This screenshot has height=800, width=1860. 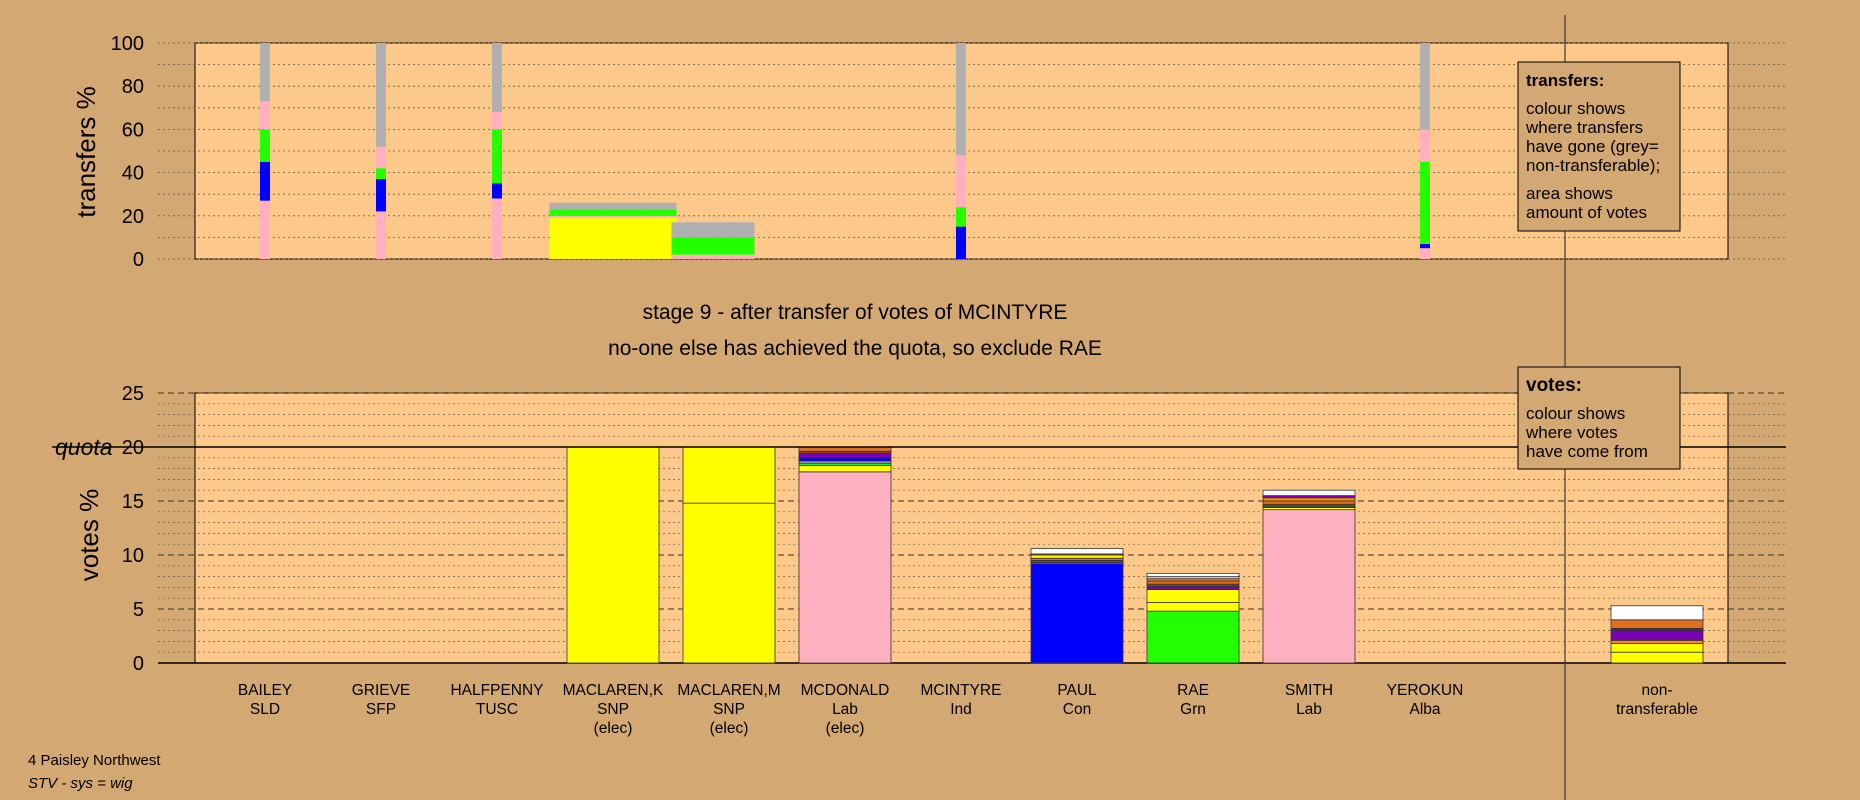 What do you see at coordinates (1586, 212) in the screenshot?
I see `transfers-legend-line: amount of votes` at bounding box center [1586, 212].